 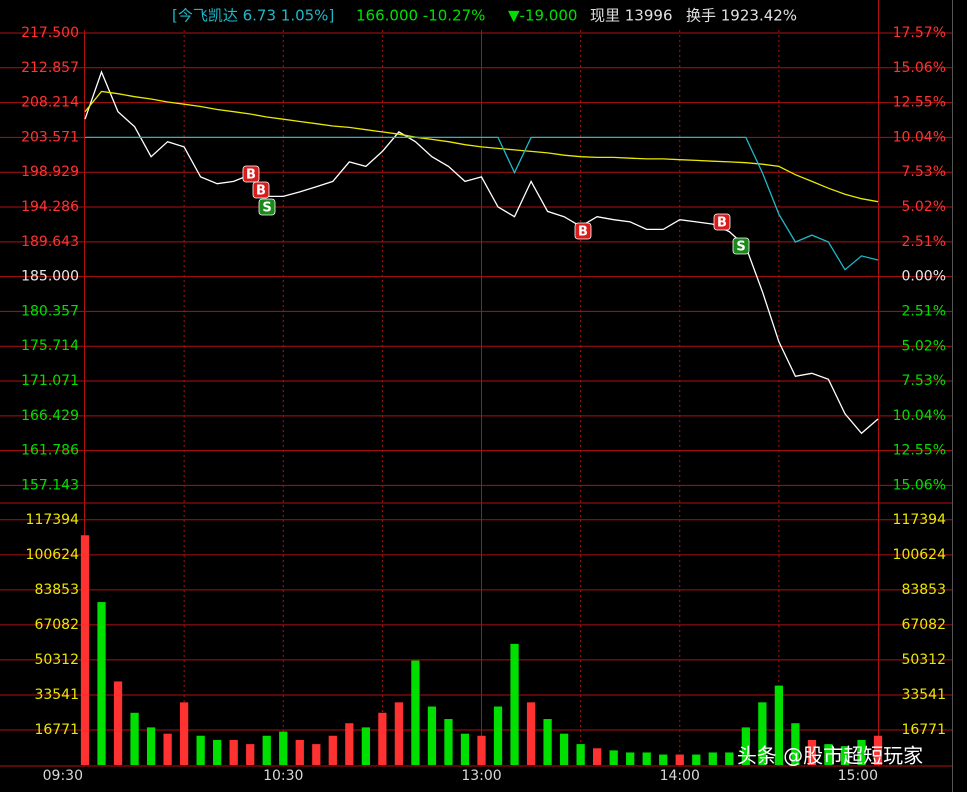 What do you see at coordinates (919, 33) in the screenshot?
I see `y2-tick-label: 17.57%` at bounding box center [919, 33].